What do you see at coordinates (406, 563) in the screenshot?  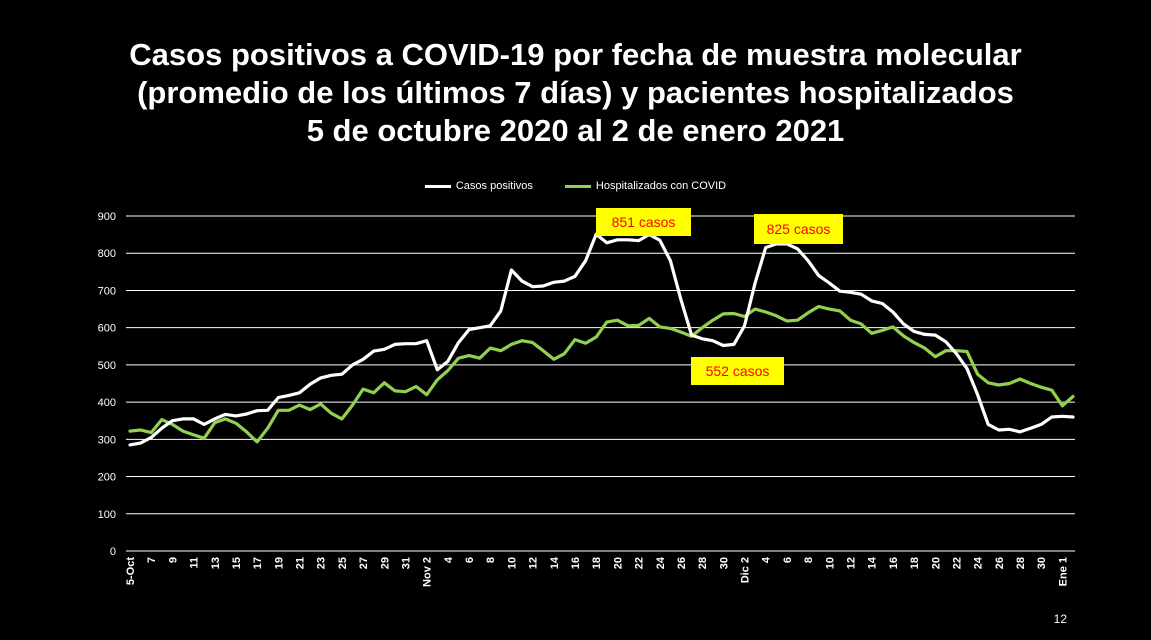 I see `x-tick-label: 31` at bounding box center [406, 563].